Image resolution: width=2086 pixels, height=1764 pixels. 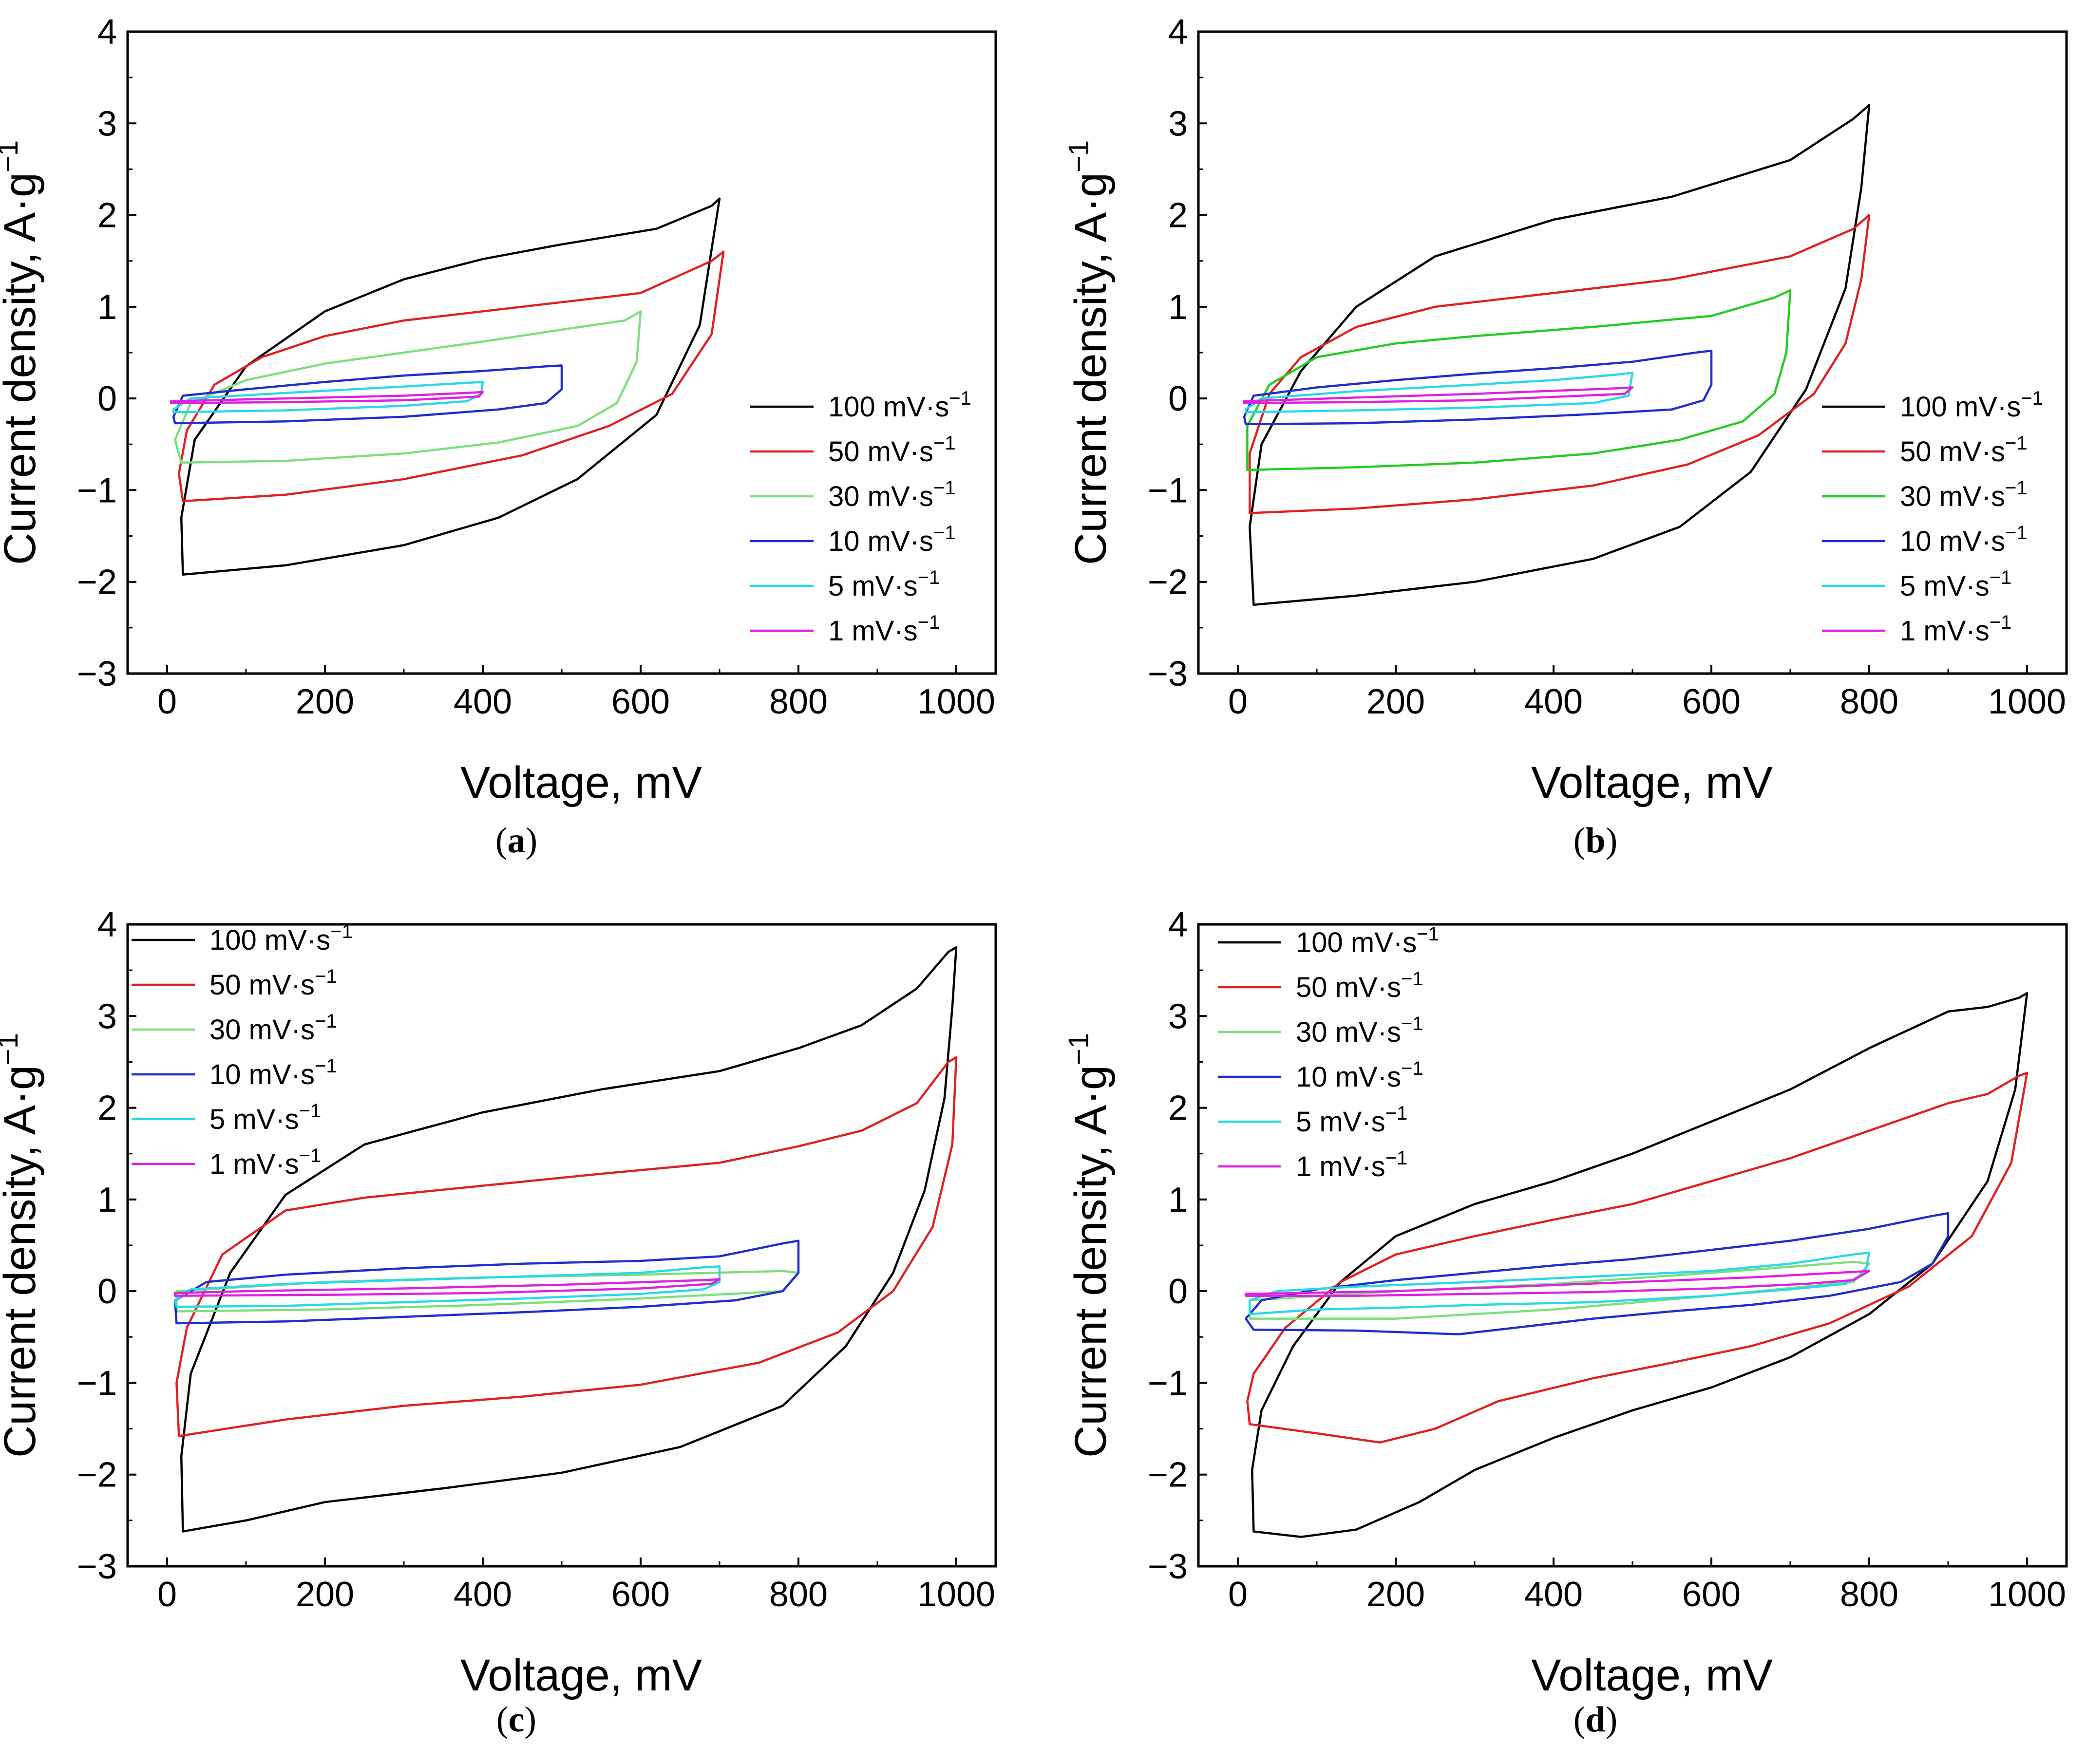 What do you see at coordinates (516, 1720) in the screenshot?
I see `panel-caption: (c)` at bounding box center [516, 1720].